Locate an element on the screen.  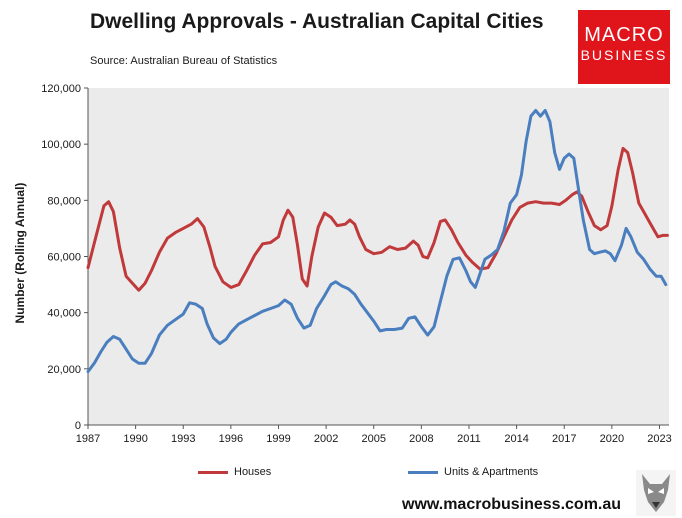
x-tick-label: 1993 is located at coordinates (183, 439).